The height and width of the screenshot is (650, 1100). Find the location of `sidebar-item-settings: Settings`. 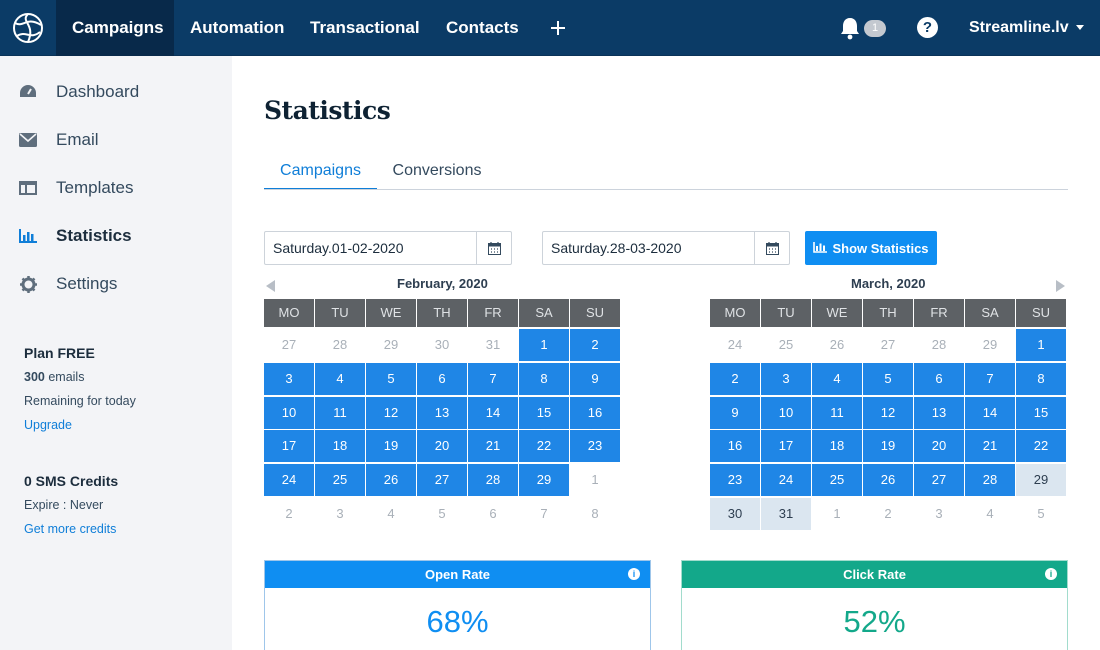

sidebar-item-settings: Settings is located at coordinates (116, 284).